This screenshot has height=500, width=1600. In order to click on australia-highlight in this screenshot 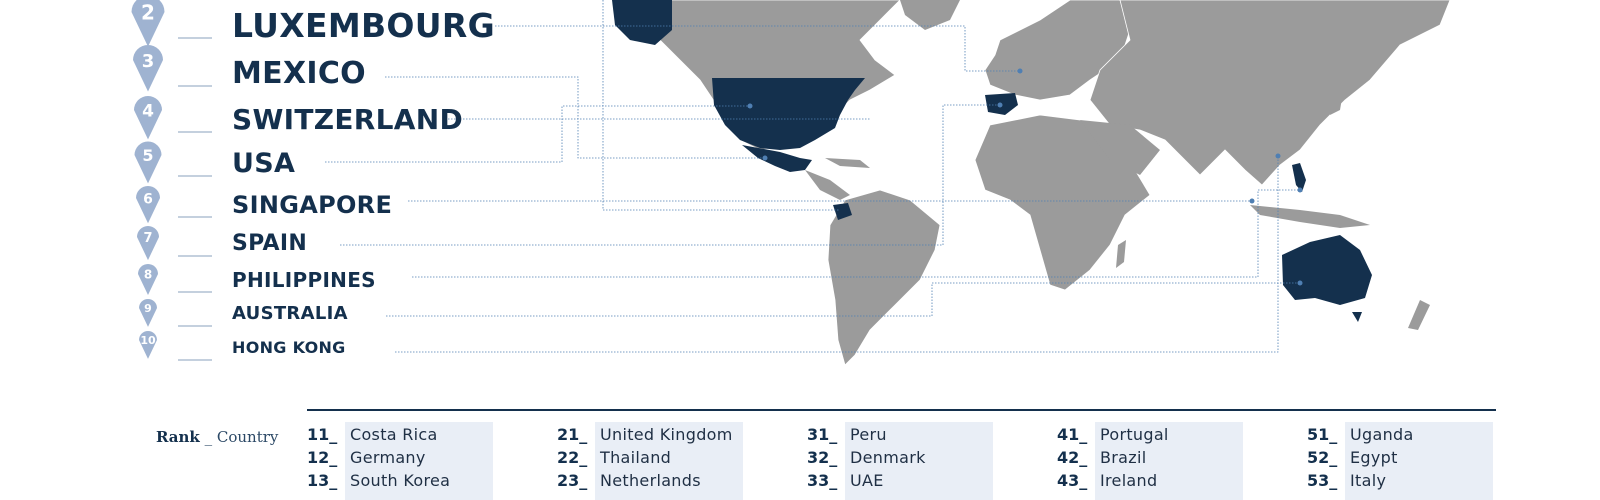, I will do `click(1327, 270)`.